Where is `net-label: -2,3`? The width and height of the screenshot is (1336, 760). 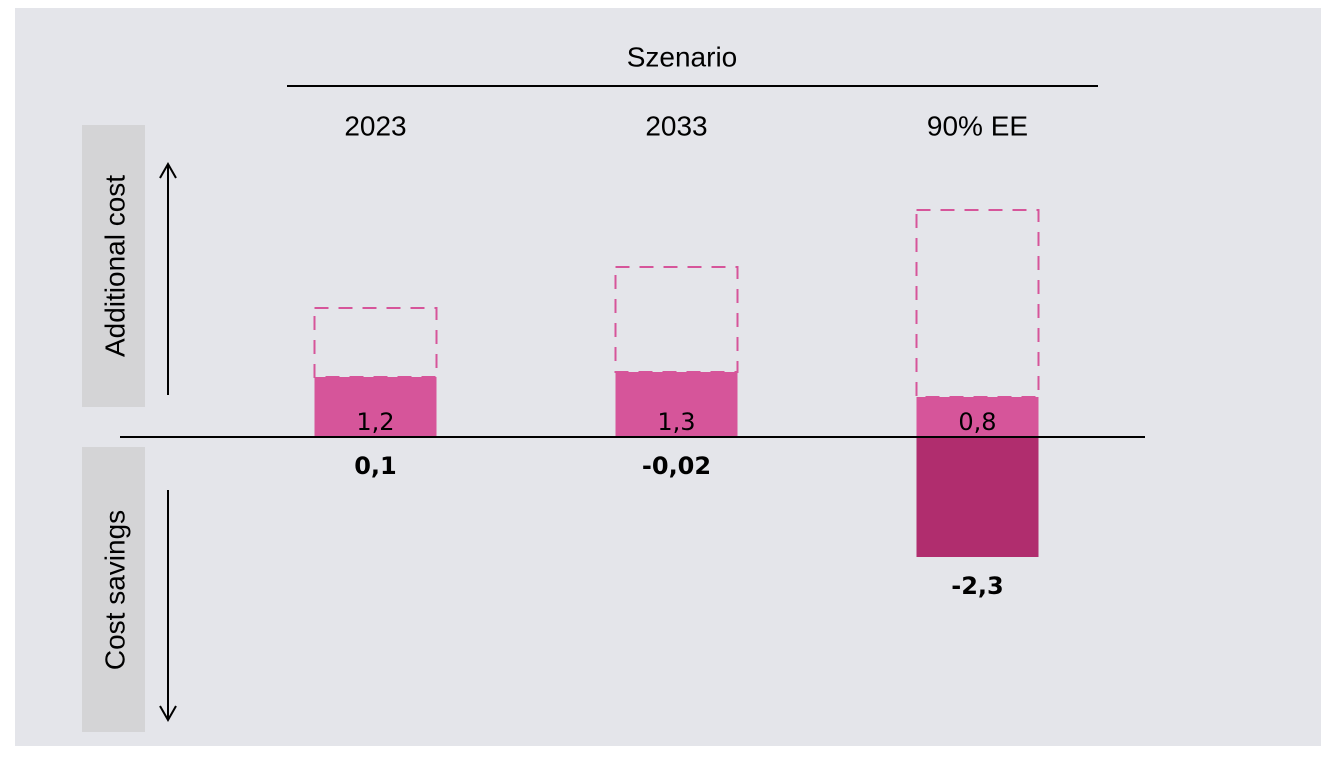
net-label: -2,3 is located at coordinates (977, 586).